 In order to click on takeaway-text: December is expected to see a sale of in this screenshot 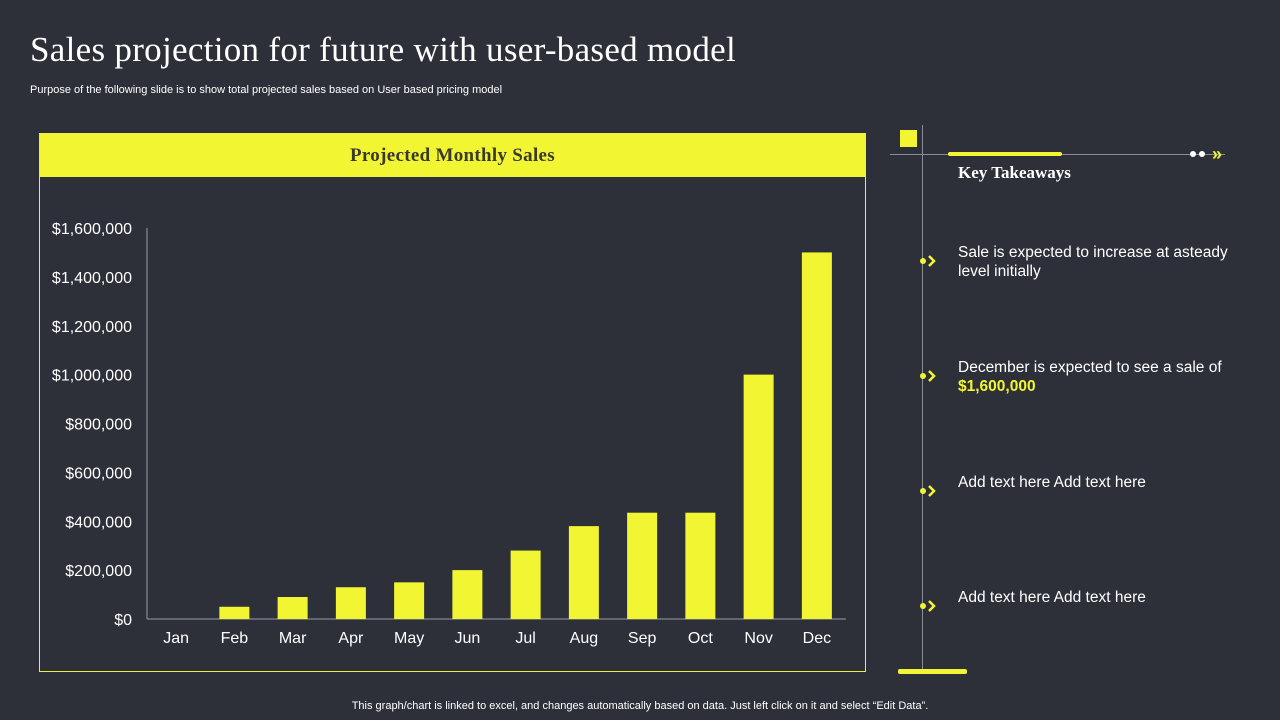, I will do `click(1090, 367)`.